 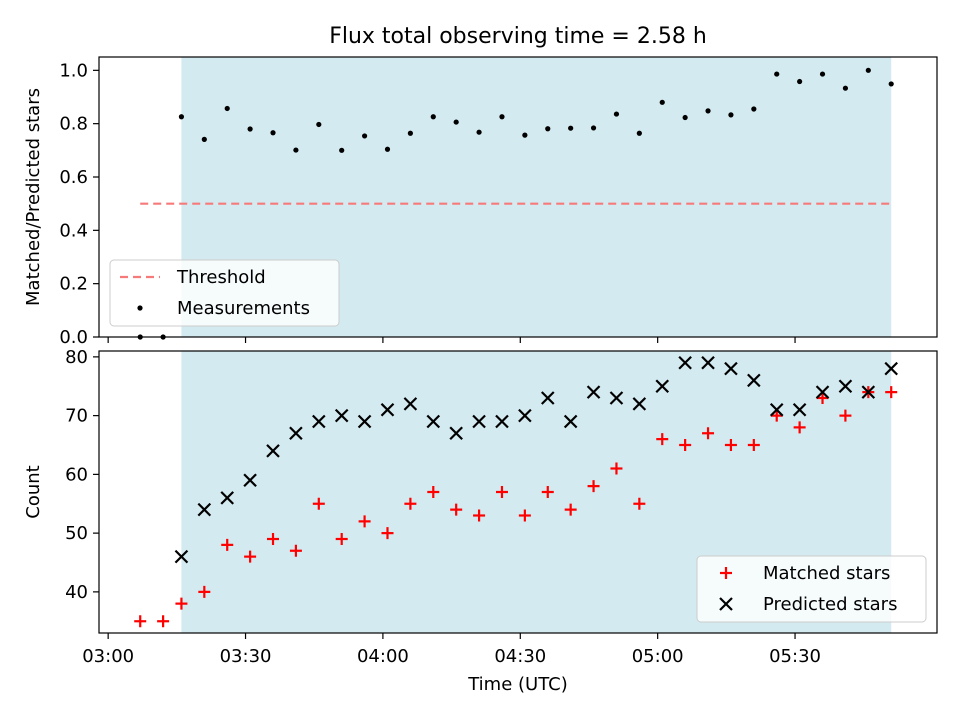 What do you see at coordinates (108, 656) in the screenshot?
I see `bottom-x-tick-label: 03:00` at bounding box center [108, 656].